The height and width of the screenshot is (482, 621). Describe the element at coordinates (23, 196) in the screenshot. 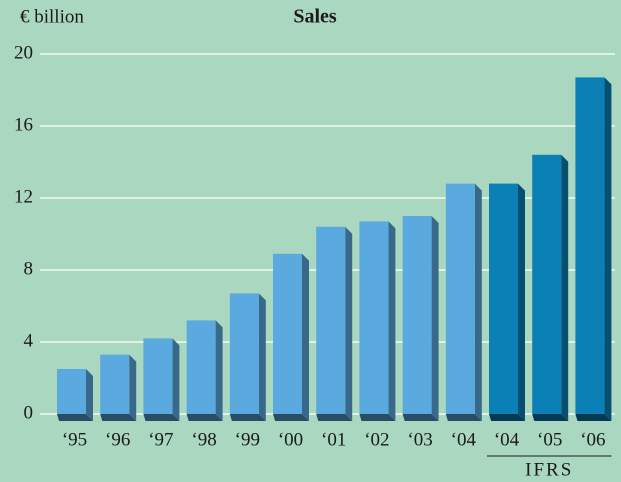

I see `y-tick-label: 12` at that location.